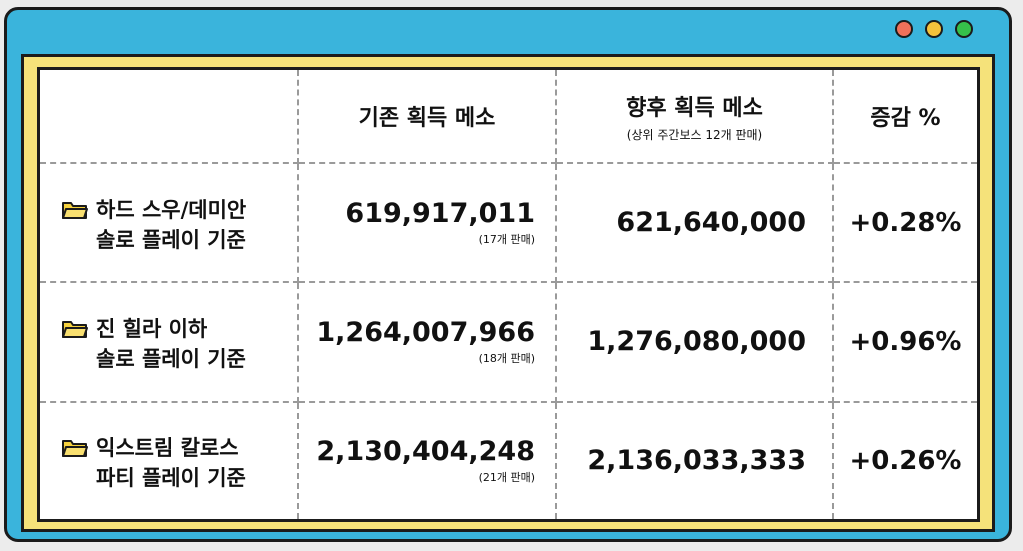  Describe the element at coordinates (440, 214) in the screenshot. I see `before-value: 619,917,011` at that location.